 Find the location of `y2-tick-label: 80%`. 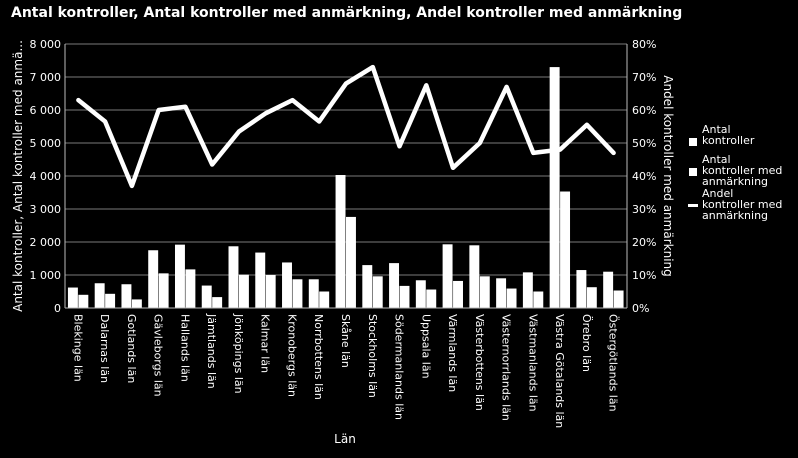

y2-tick-label: 80% is located at coordinates (644, 44).